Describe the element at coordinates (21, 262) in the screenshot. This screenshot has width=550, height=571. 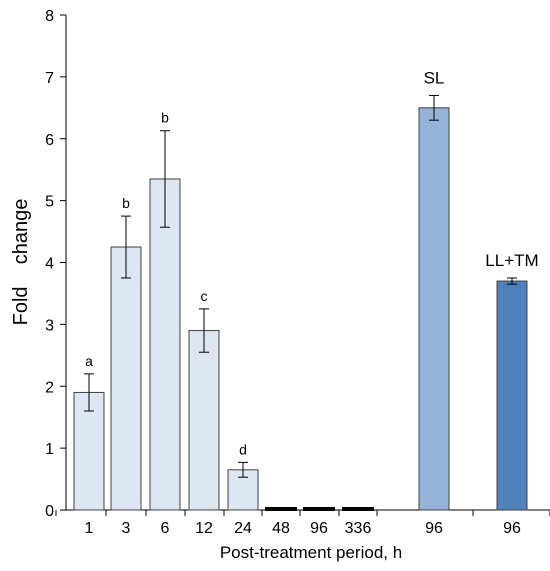
I see `y-axis-label: Fold change` at that location.